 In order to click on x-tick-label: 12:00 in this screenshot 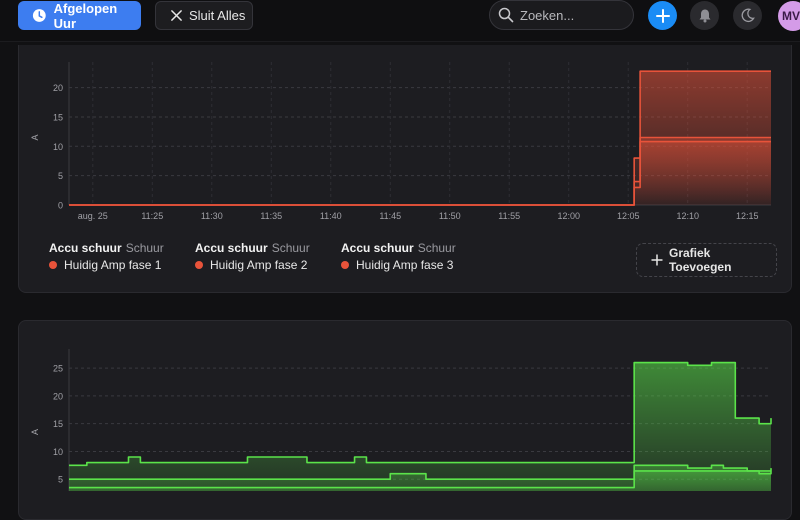, I will do `click(568, 216)`.